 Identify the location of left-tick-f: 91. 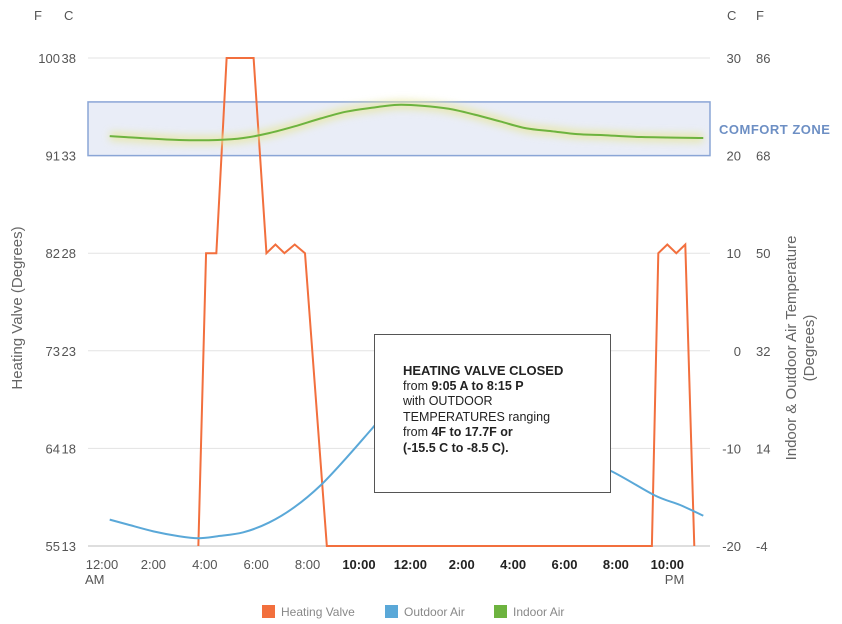
(53, 156).